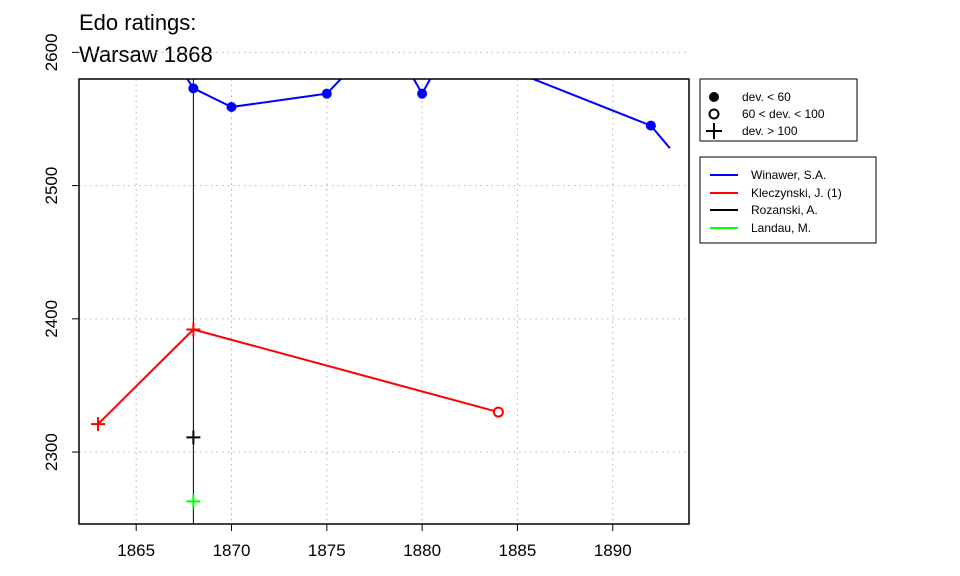 The image size is (960, 576). Describe the element at coordinates (783, 114) in the screenshot. I see `symbol-legend-label: 60 < dev. < 100` at that location.